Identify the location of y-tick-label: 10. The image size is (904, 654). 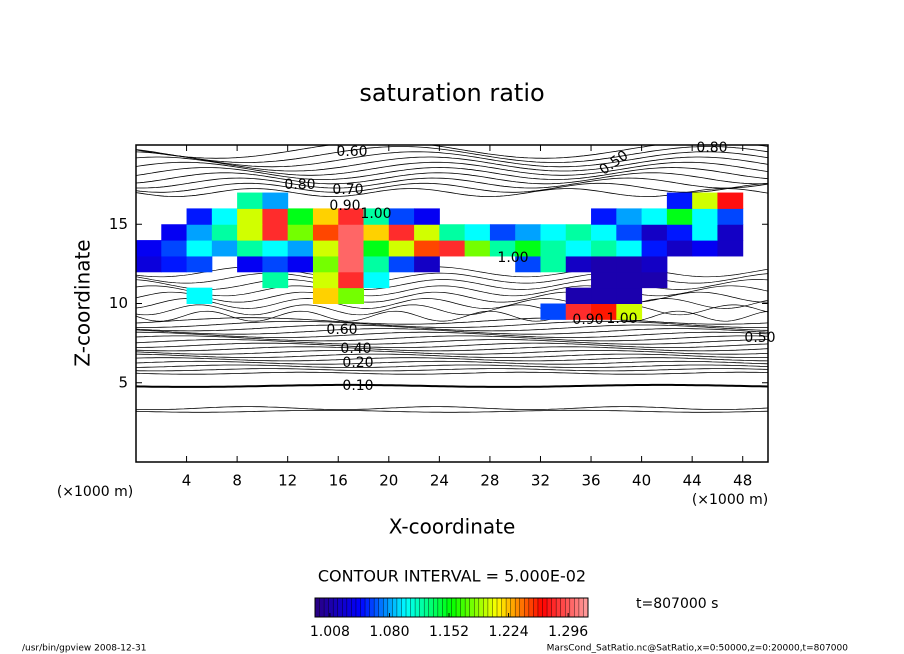
(118, 303).